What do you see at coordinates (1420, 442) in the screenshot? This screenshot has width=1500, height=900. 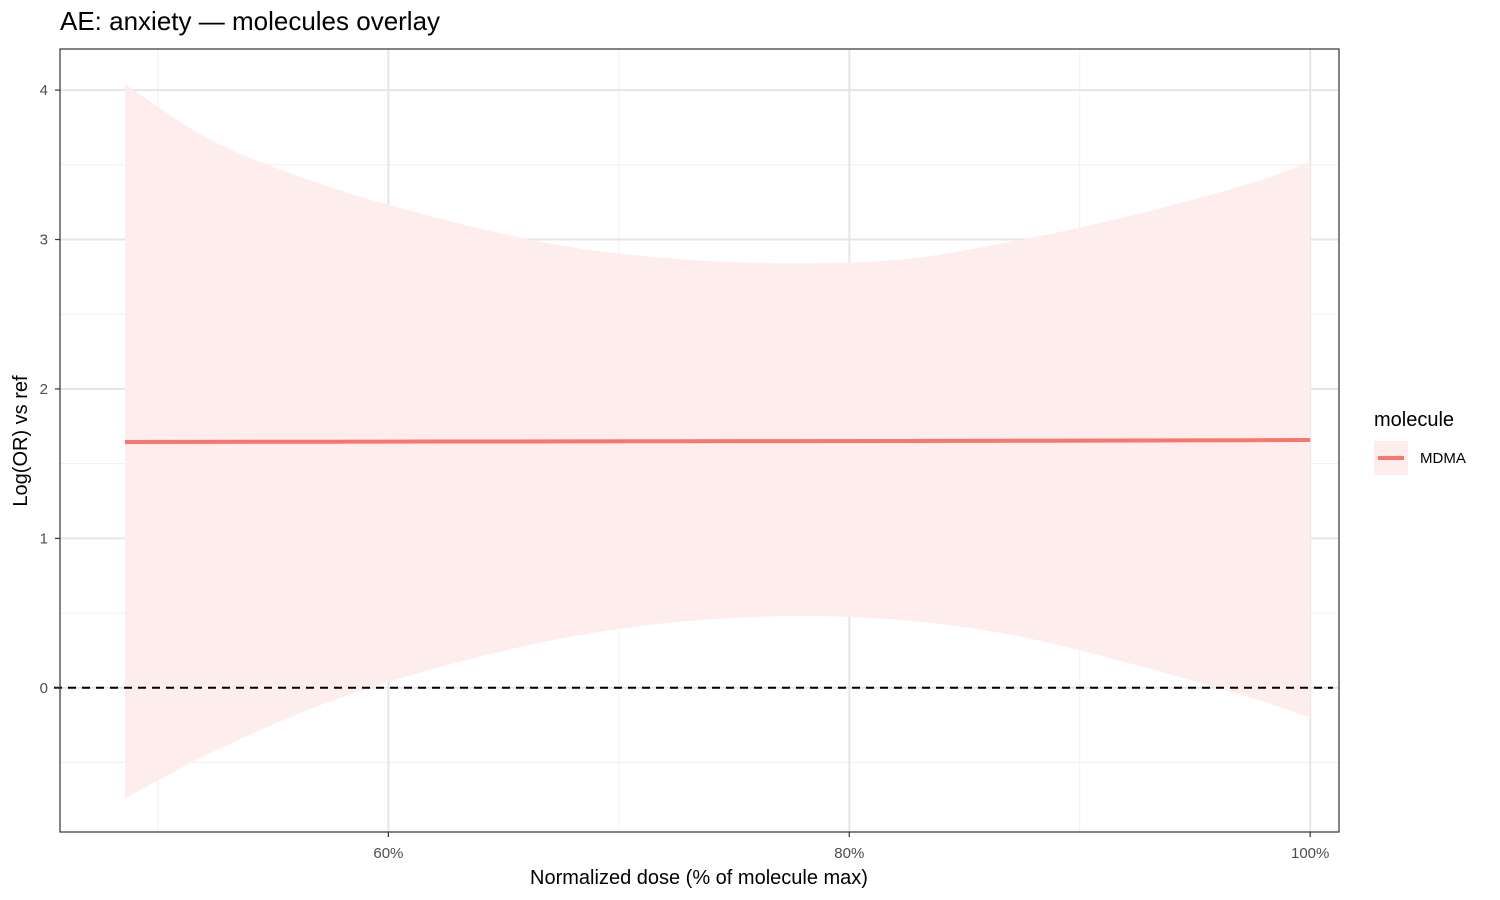 I see `legend: molecule MDMA` at bounding box center [1420, 442].